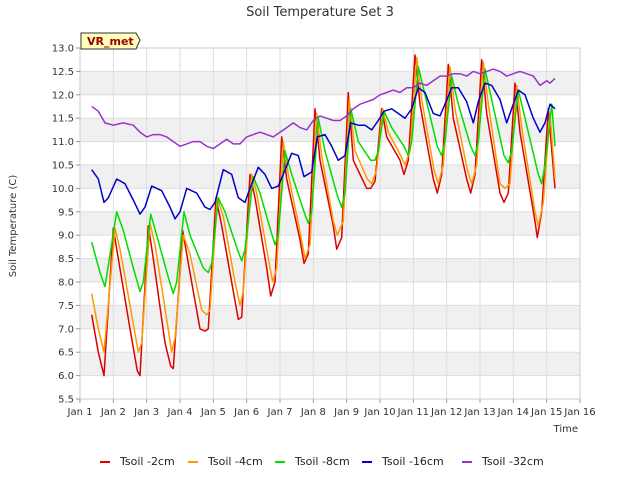 The height and width of the screenshot is (480, 640). Describe the element at coordinates (213, 412) in the screenshot. I see `x-tick-label: Jan 5` at that location.